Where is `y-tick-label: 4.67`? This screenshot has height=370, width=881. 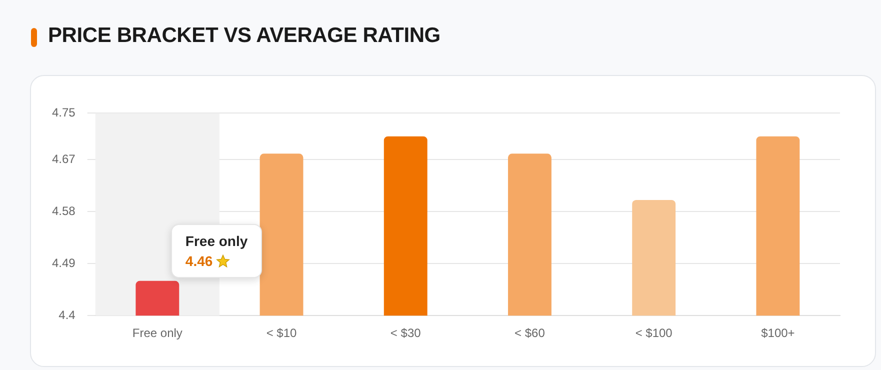 y-tick-label: 4.67 is located at coordinates (64, 159).